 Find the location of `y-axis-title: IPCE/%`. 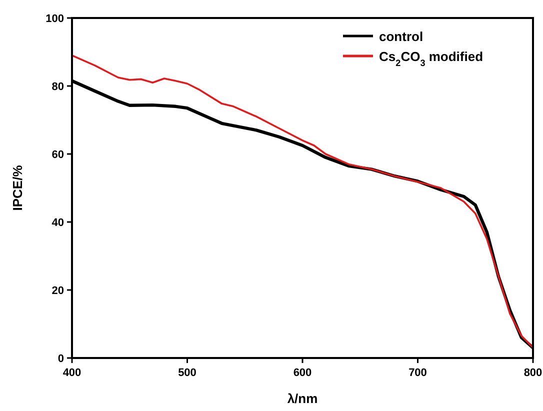

y-axis-title: IPCE/% is located at coordinates (17, 187).